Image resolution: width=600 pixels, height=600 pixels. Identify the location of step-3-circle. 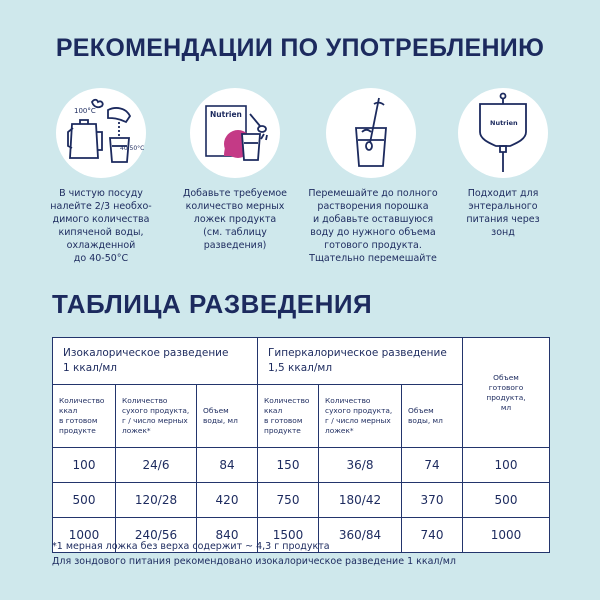
(371, 133).